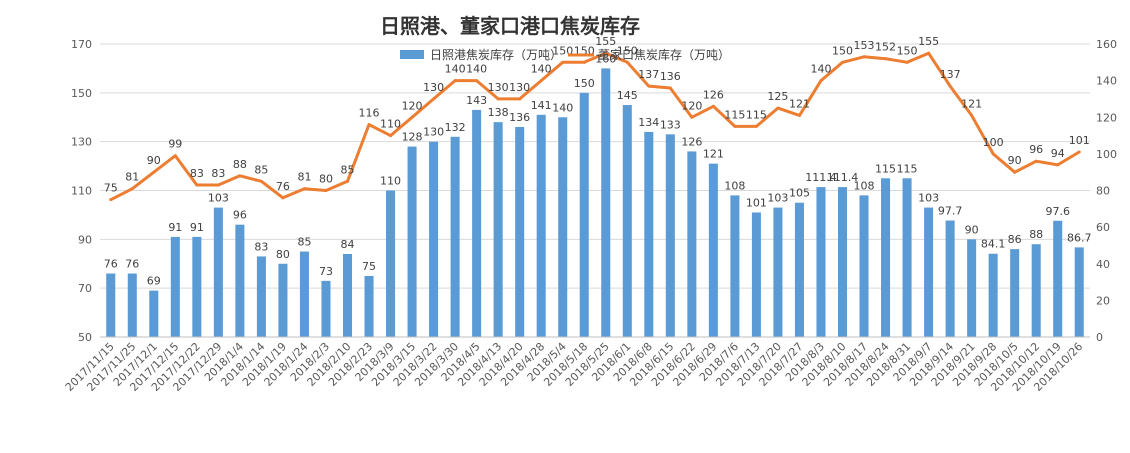 Image resolution: width=1130 pixels, height=453 pixels. I want to click on bar-data-label: 121, so click(713, 154).